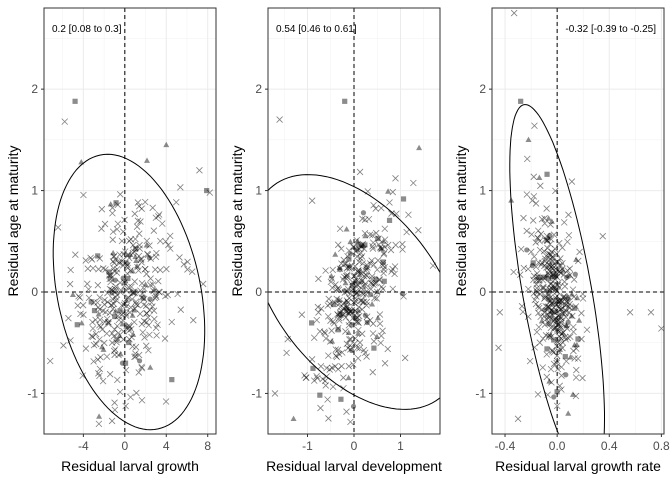  Describe the element at coordinates (354, 446) in the screenshot. I see `x-tick-label: 0` at that location.